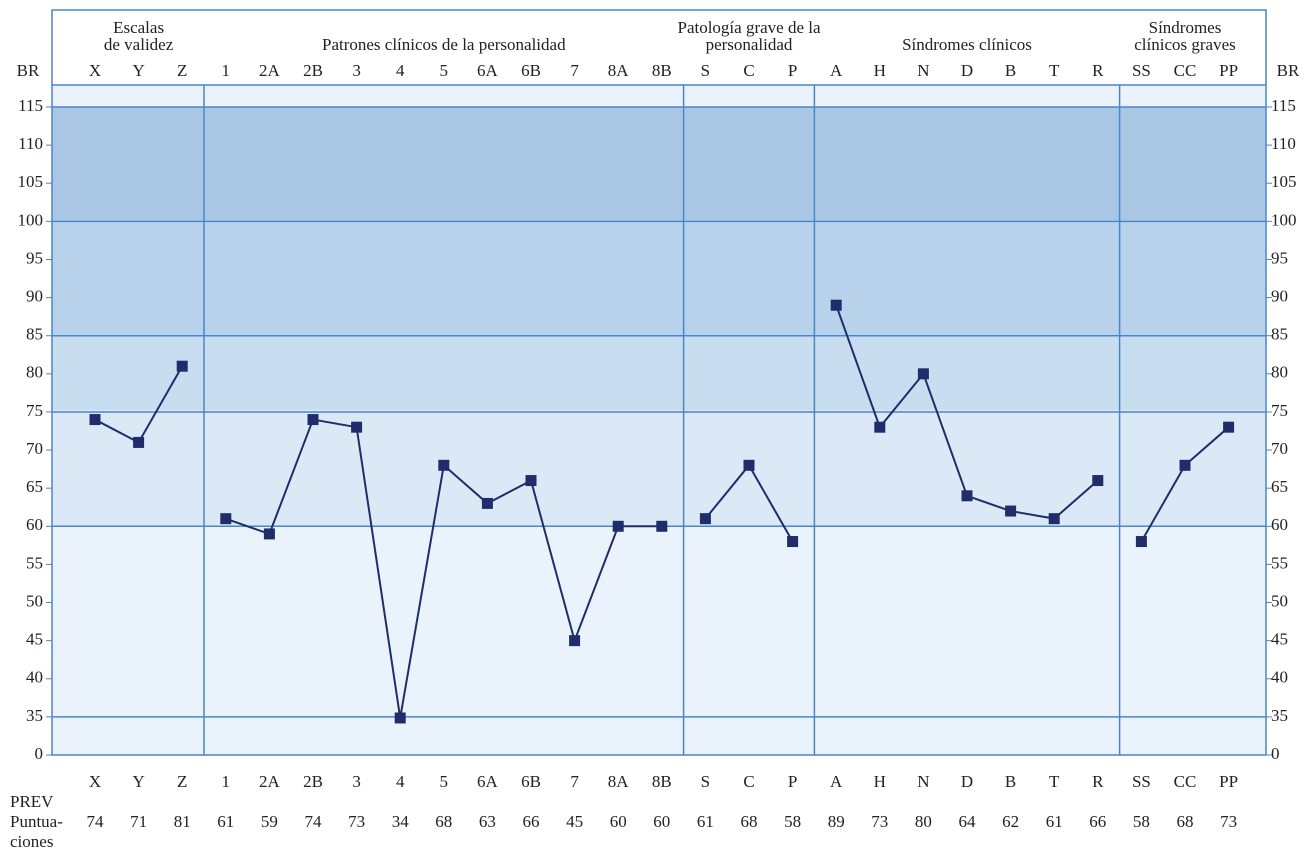 This screenshot has height=856, width=1305. I want to click on score-label: 45, so click(574, 821).